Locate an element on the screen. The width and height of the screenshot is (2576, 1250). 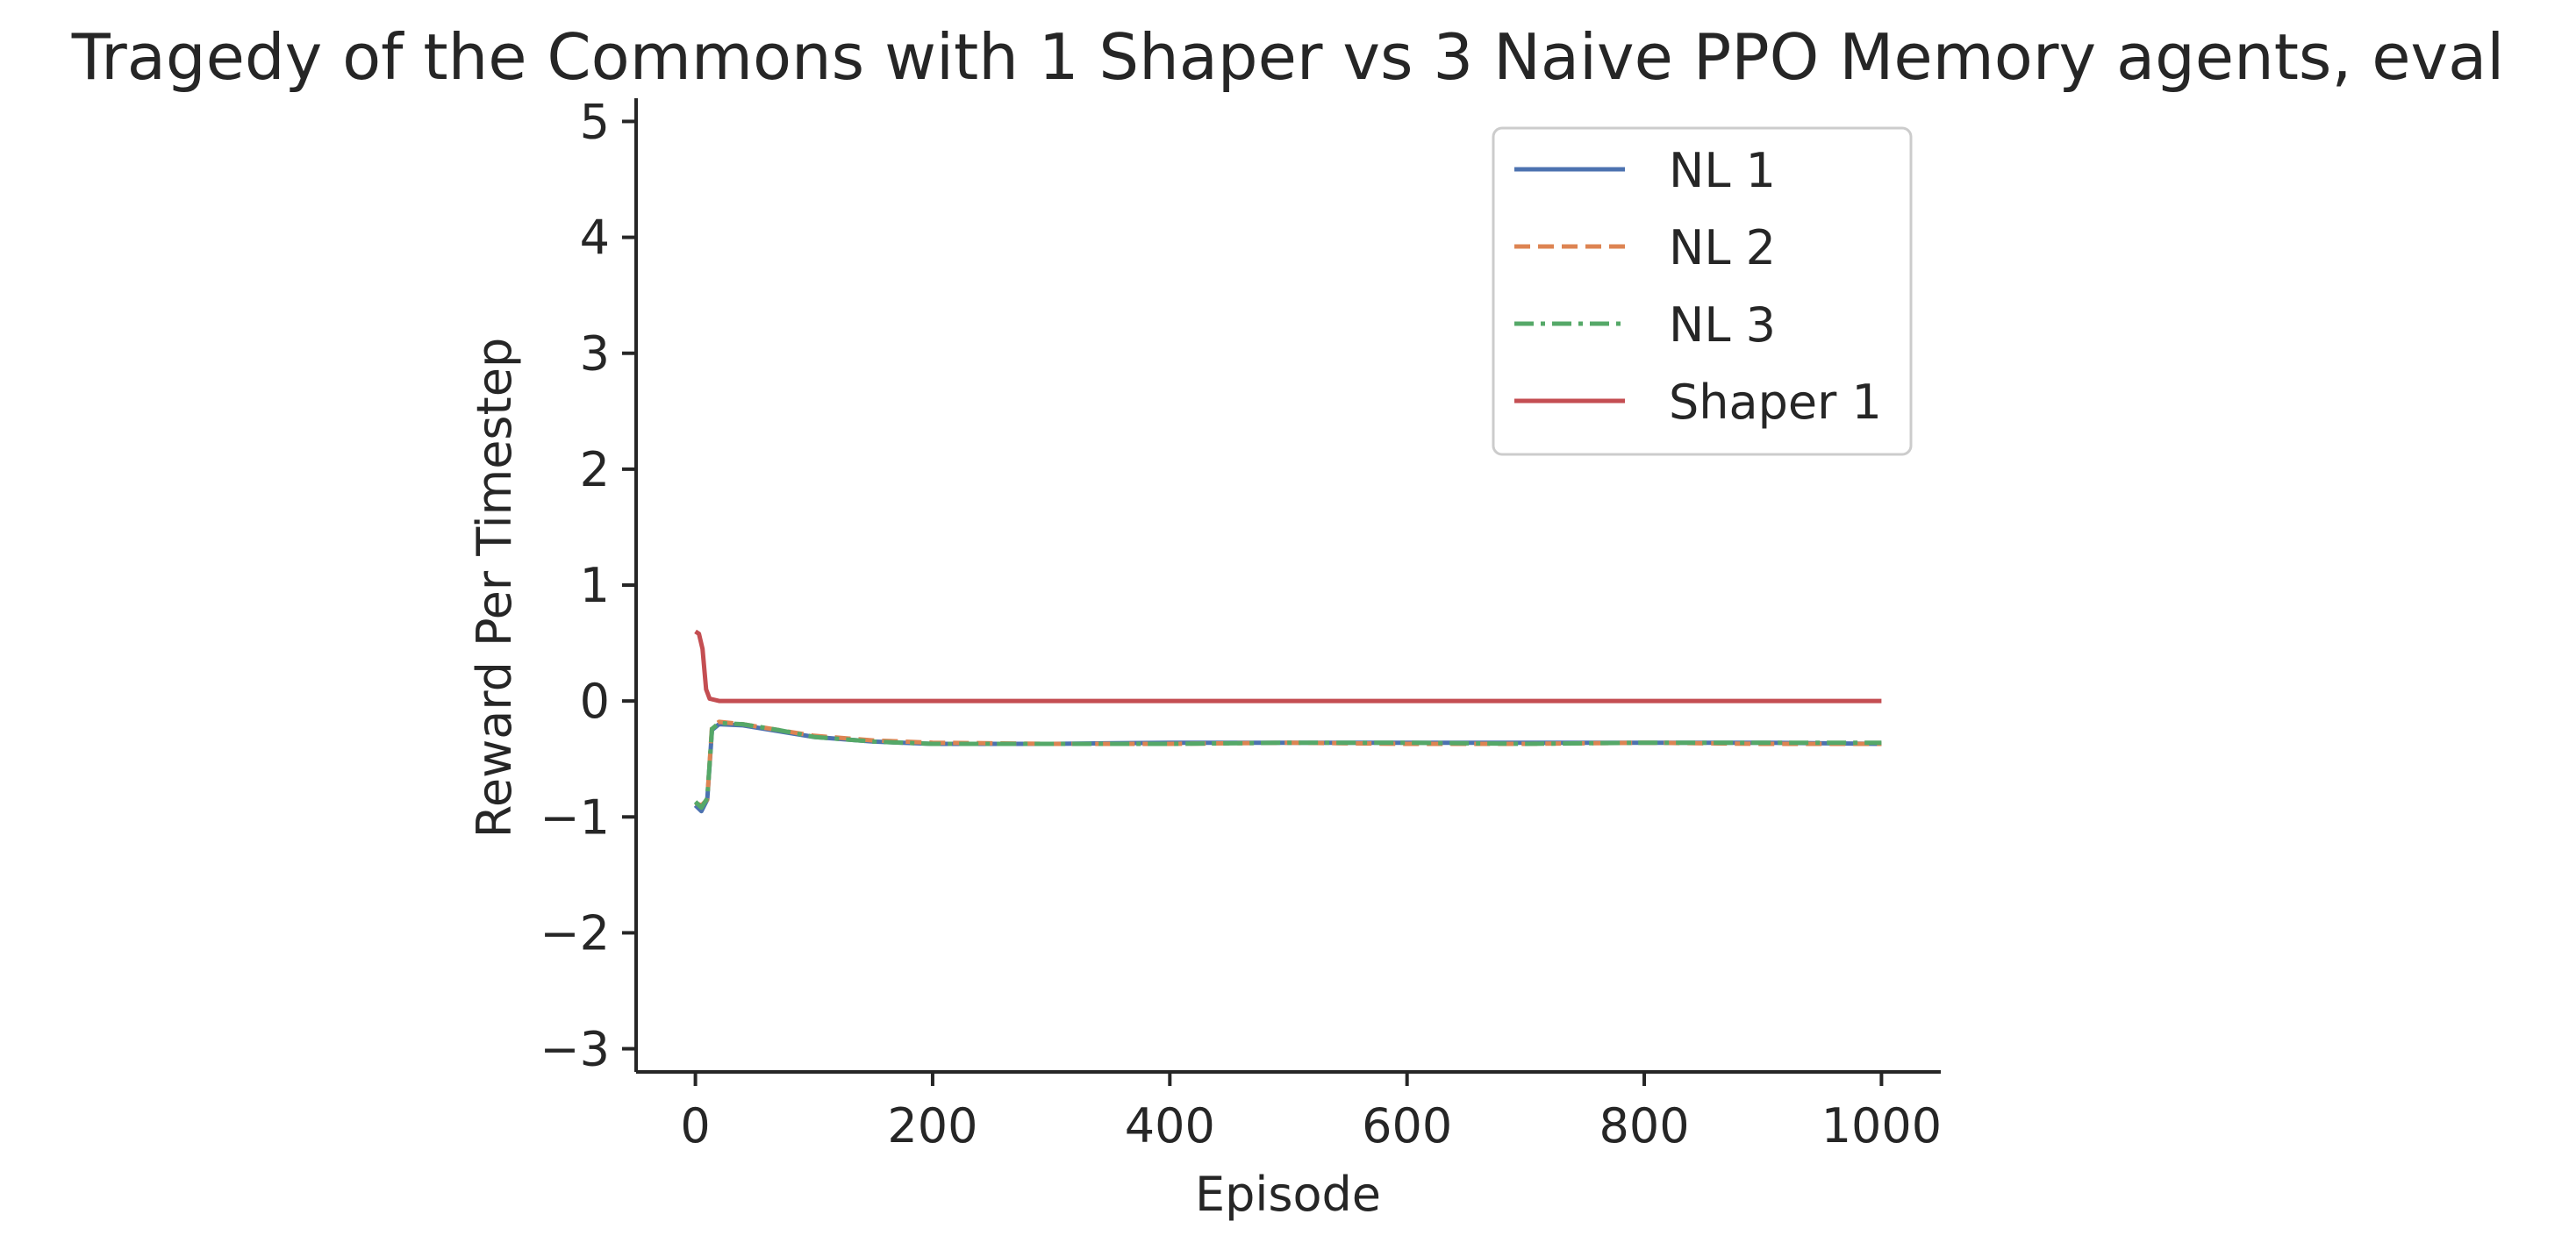
legend-label: Shaper 1 is located at coordinates (1775, 402).